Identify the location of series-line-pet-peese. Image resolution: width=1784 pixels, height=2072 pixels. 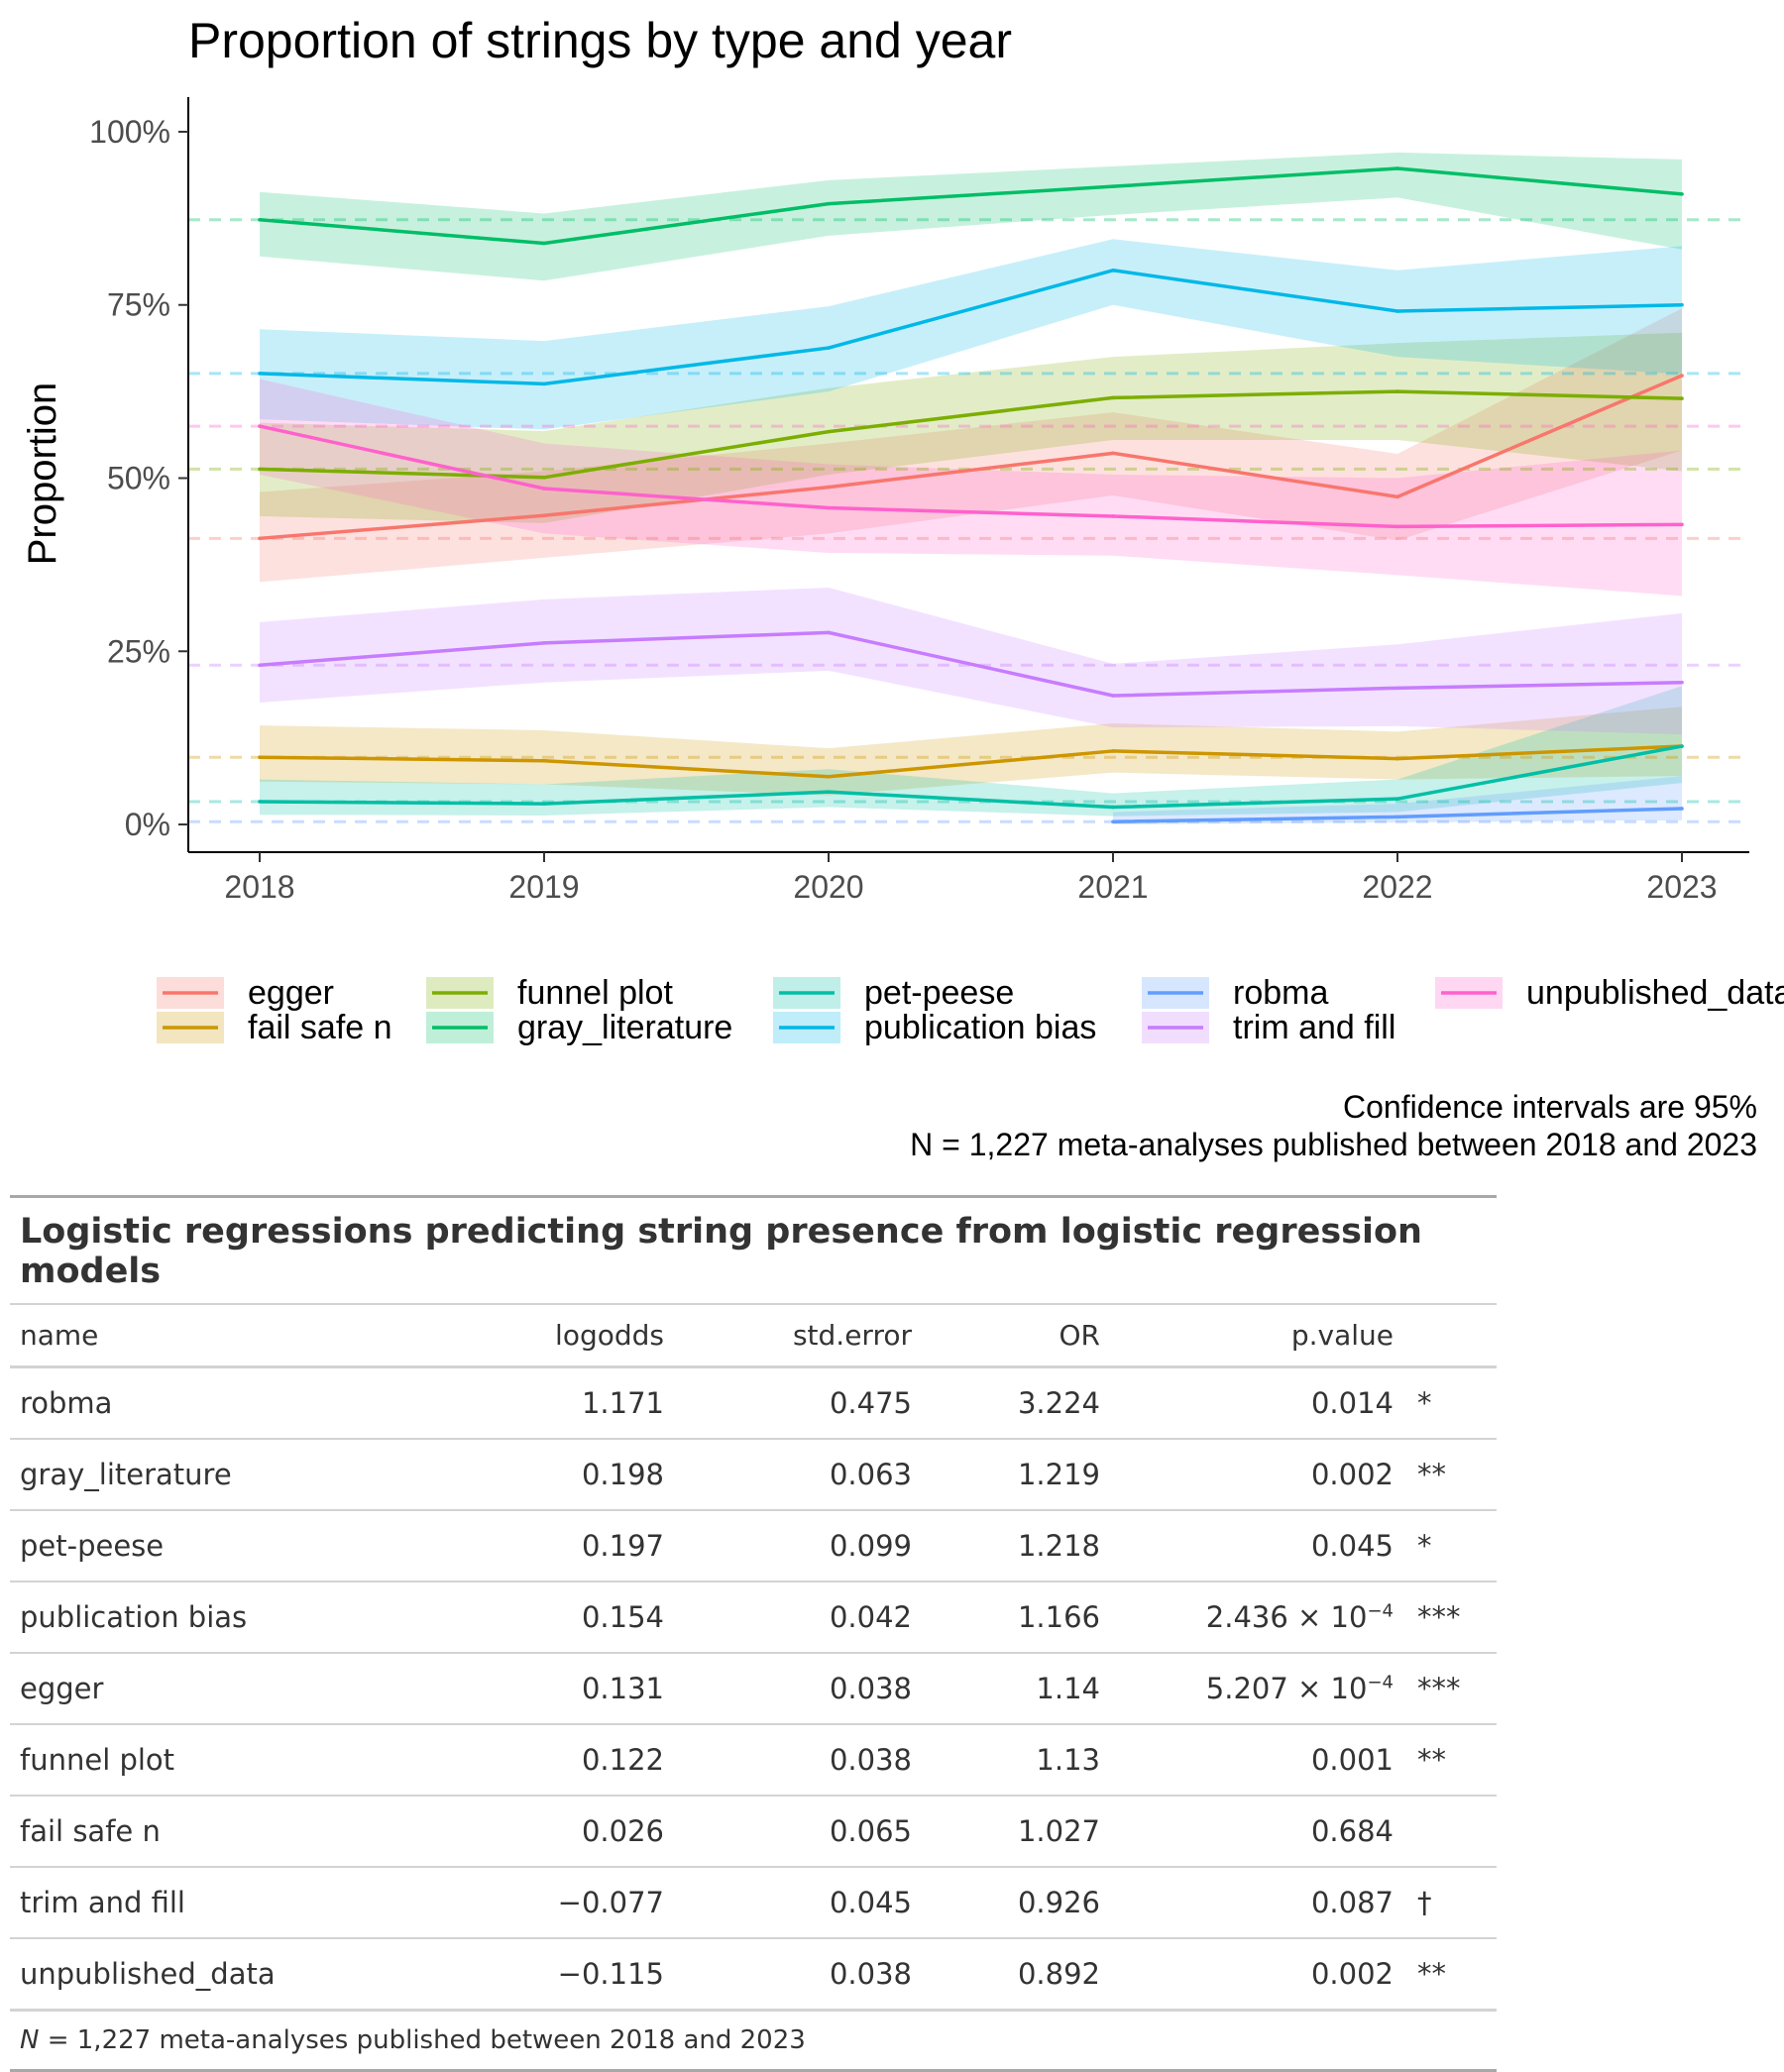
(971, 777).